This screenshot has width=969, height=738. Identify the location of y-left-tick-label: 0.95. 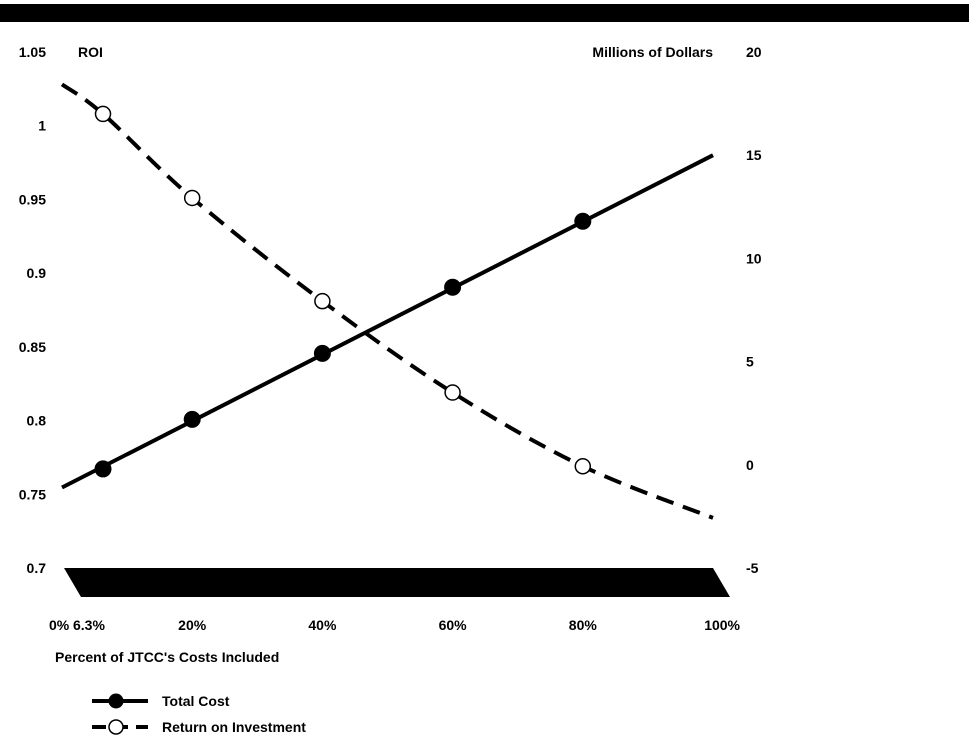
(32, 199).